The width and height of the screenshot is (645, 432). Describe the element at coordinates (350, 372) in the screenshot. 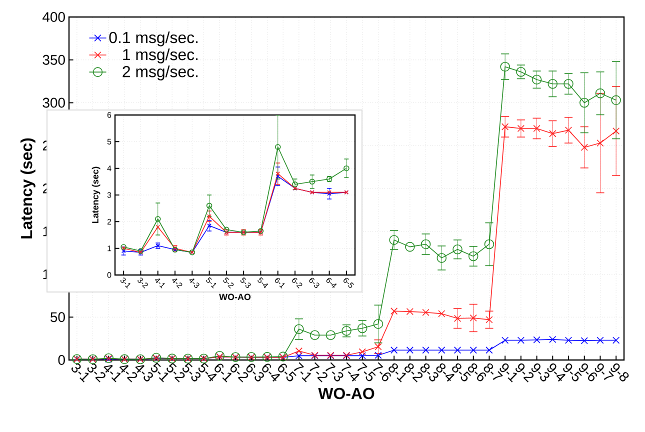

I see `x-tick-label: 7-4` at that location.